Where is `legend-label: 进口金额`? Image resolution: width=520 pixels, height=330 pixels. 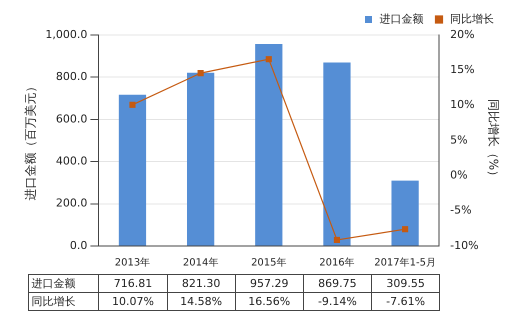
legend-label: 进口金额 is located at coordinates (402, 19).